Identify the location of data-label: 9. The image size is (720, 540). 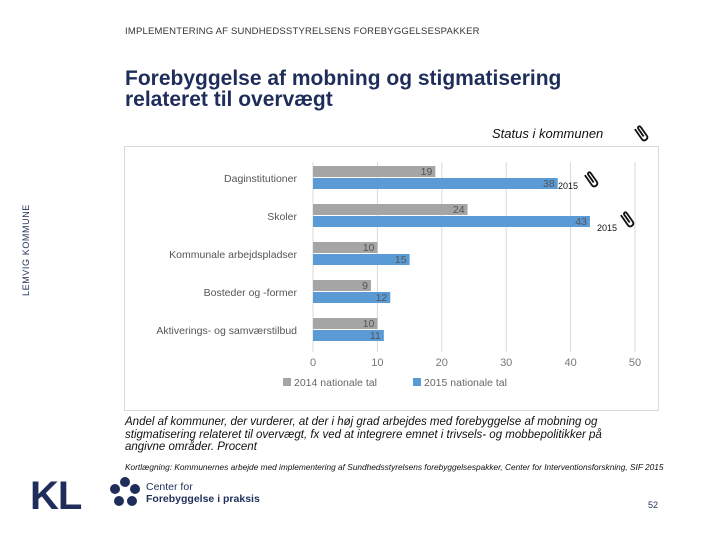
(365, 286).